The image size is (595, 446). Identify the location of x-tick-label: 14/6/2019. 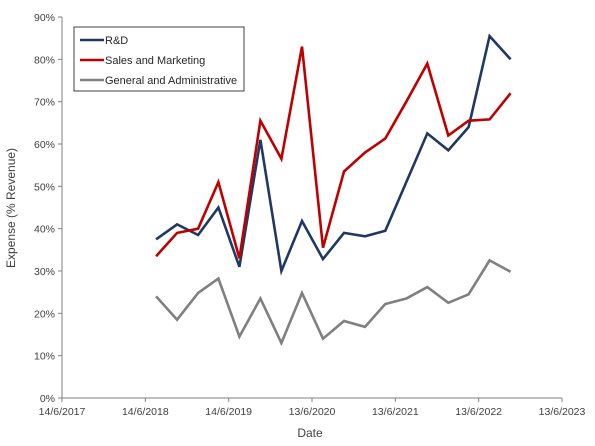
(228, 412).